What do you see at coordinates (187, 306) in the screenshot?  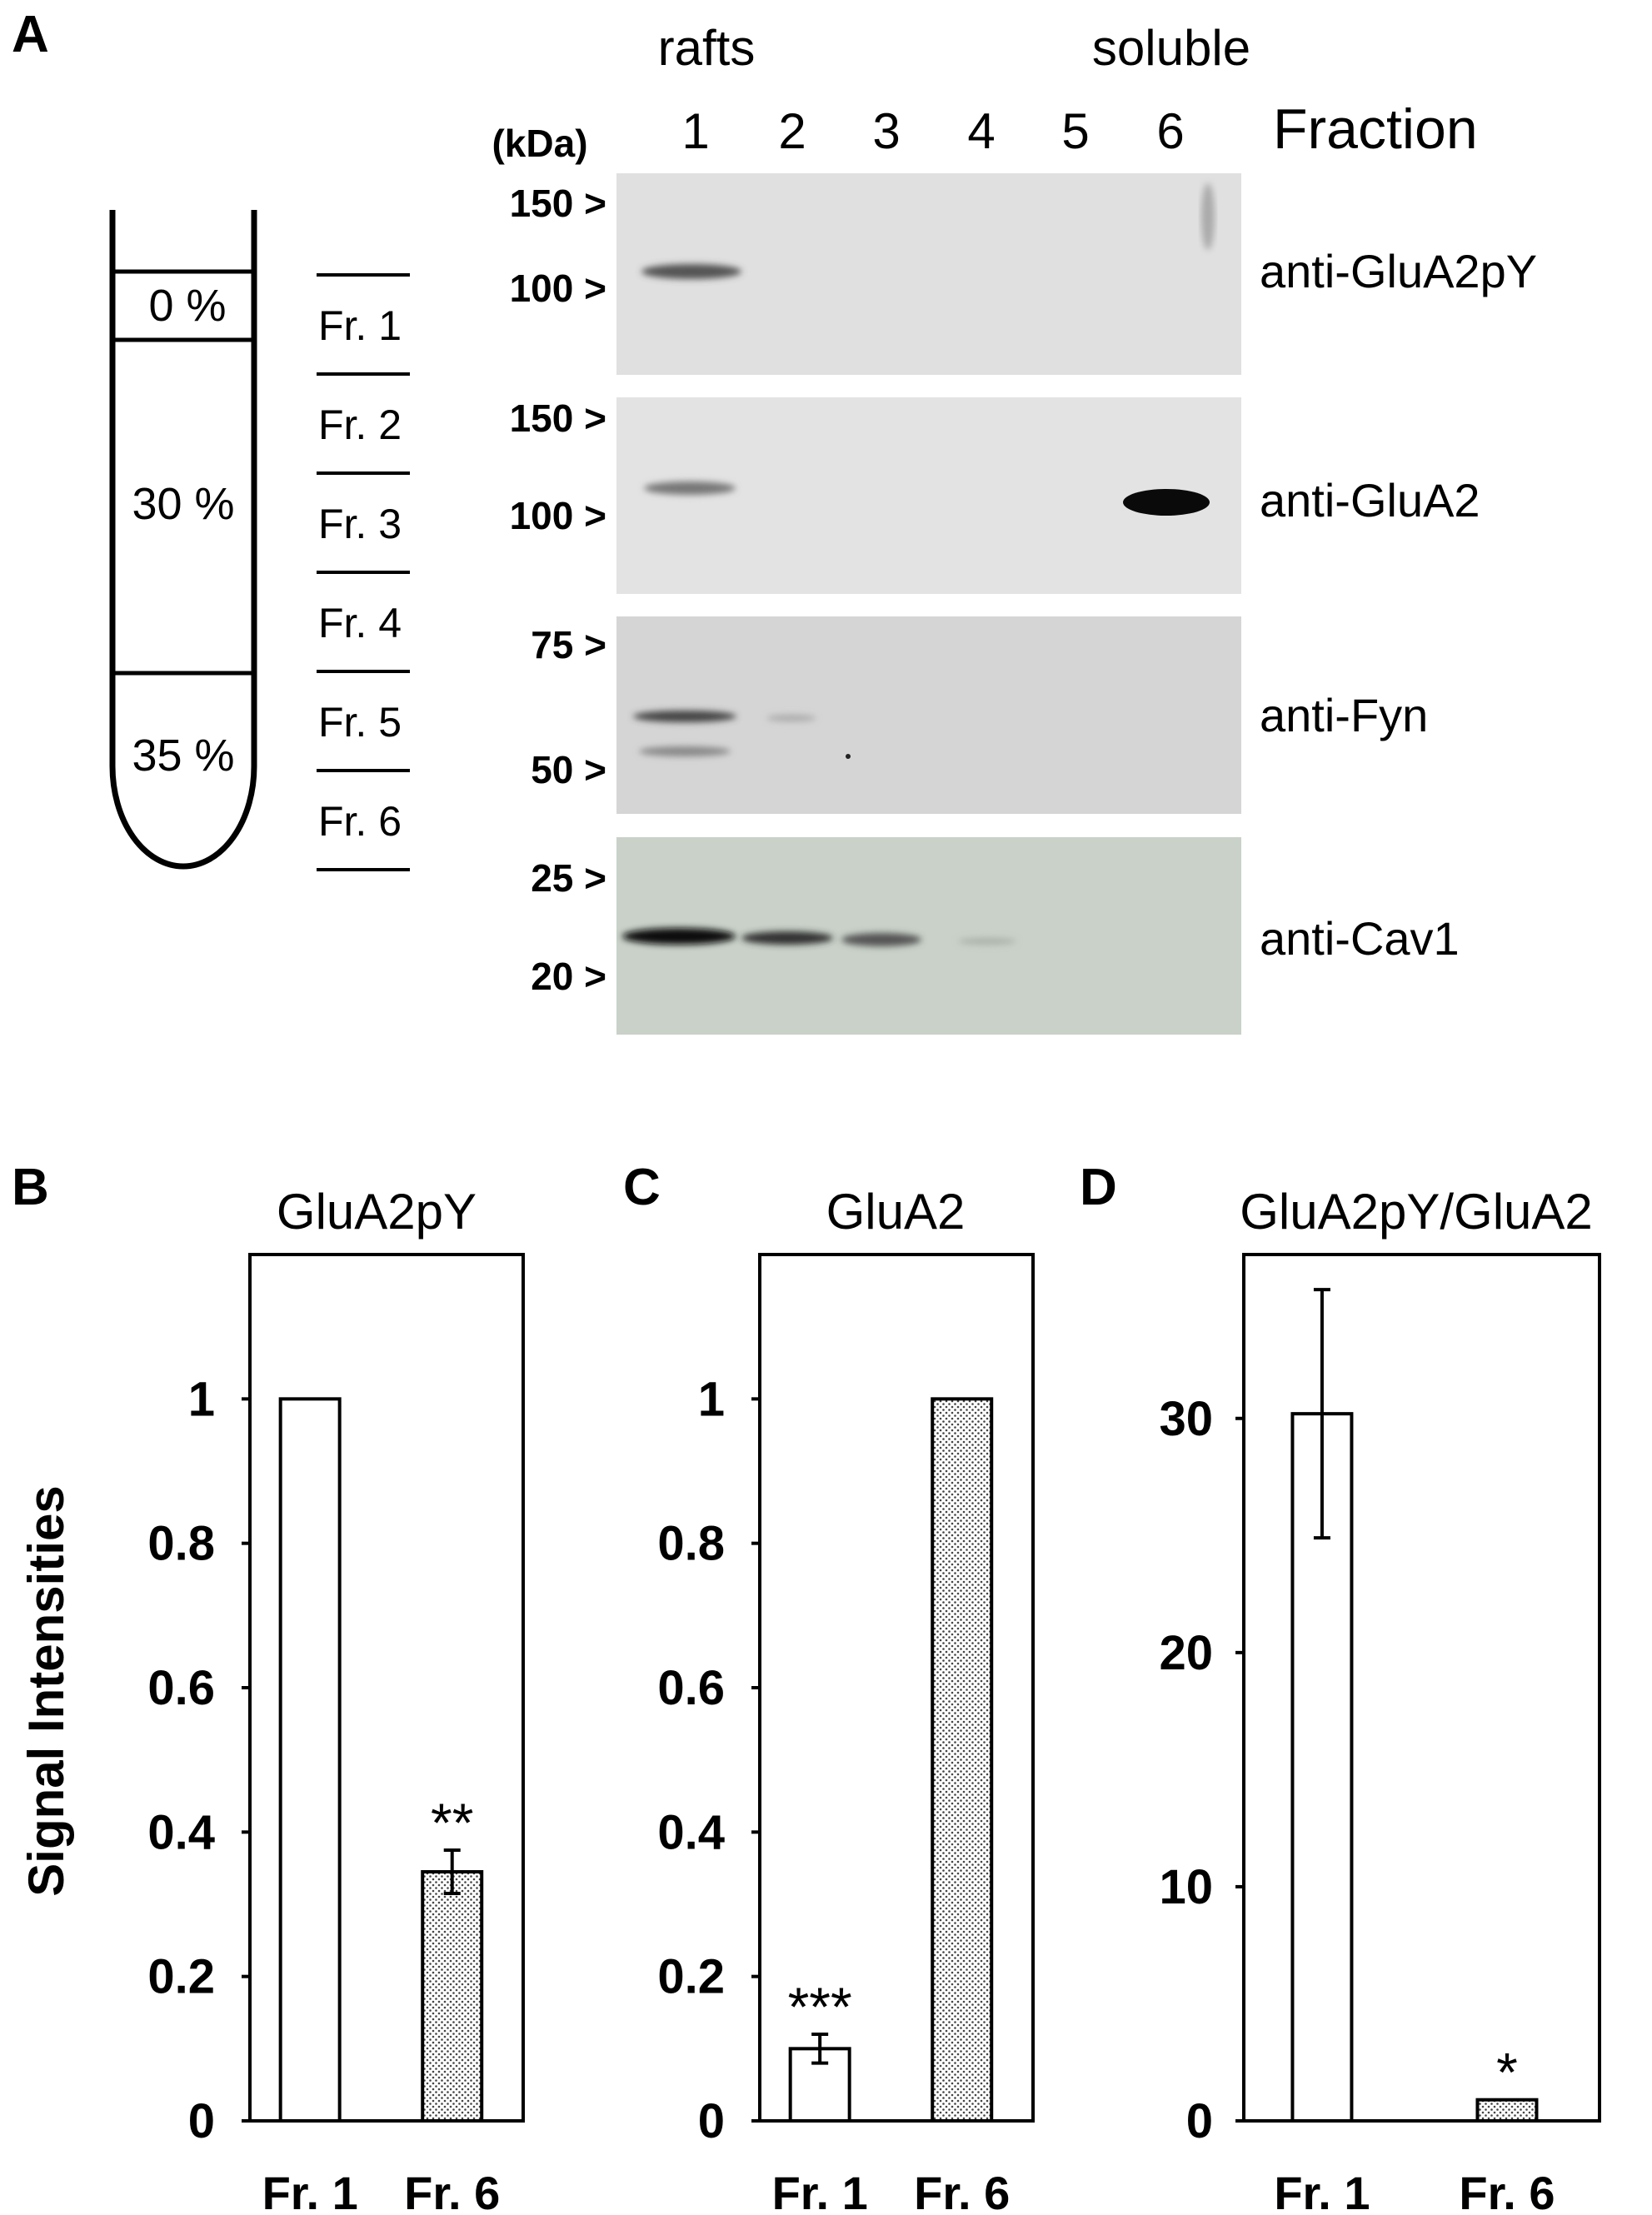 I see `tube-layer-0: 0 %` at bounding box center [187, 306].